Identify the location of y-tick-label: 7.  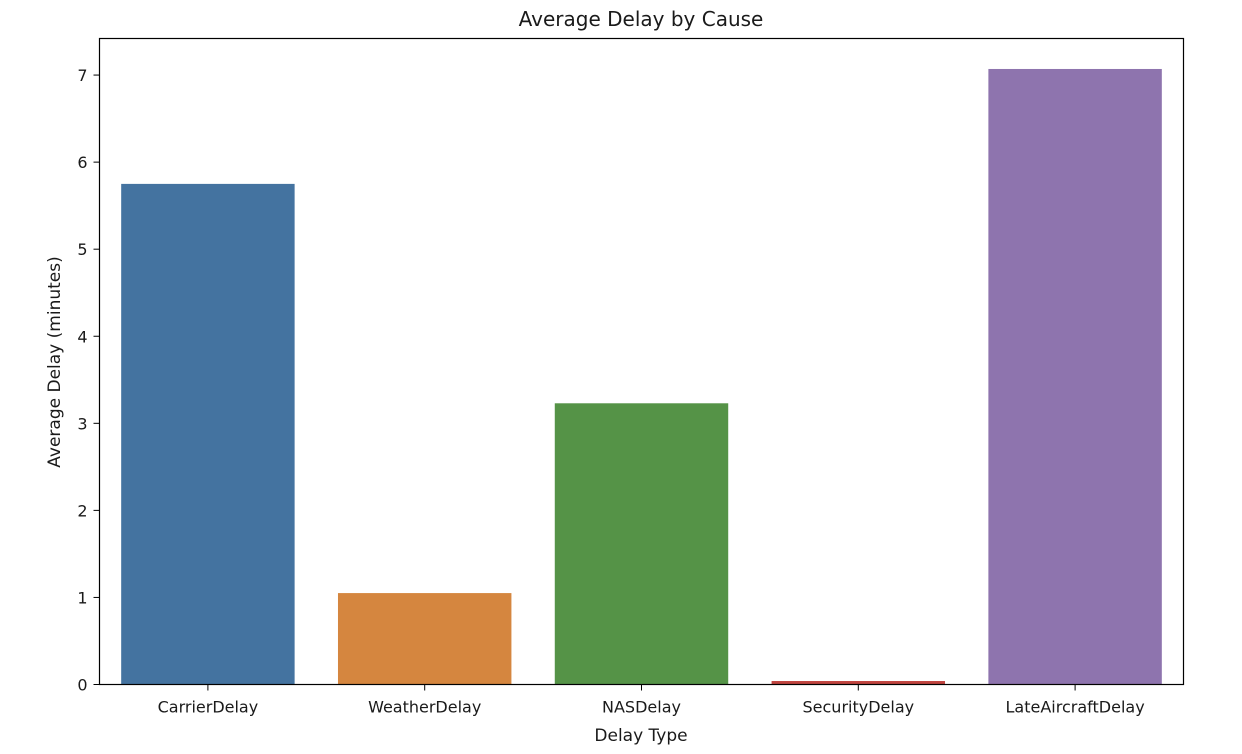
(82, 75).